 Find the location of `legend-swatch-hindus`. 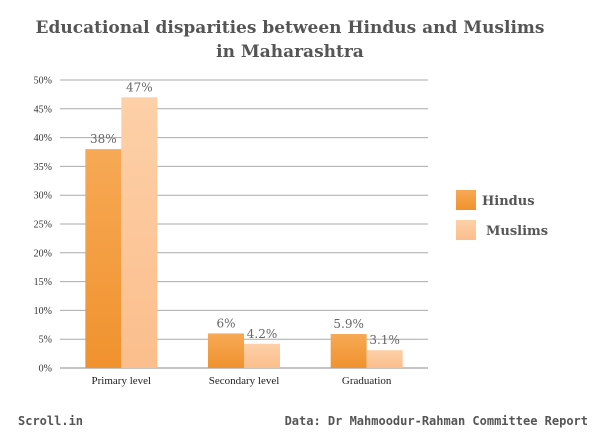

legend-swatch-hindus is located at coordinates (466, 200).